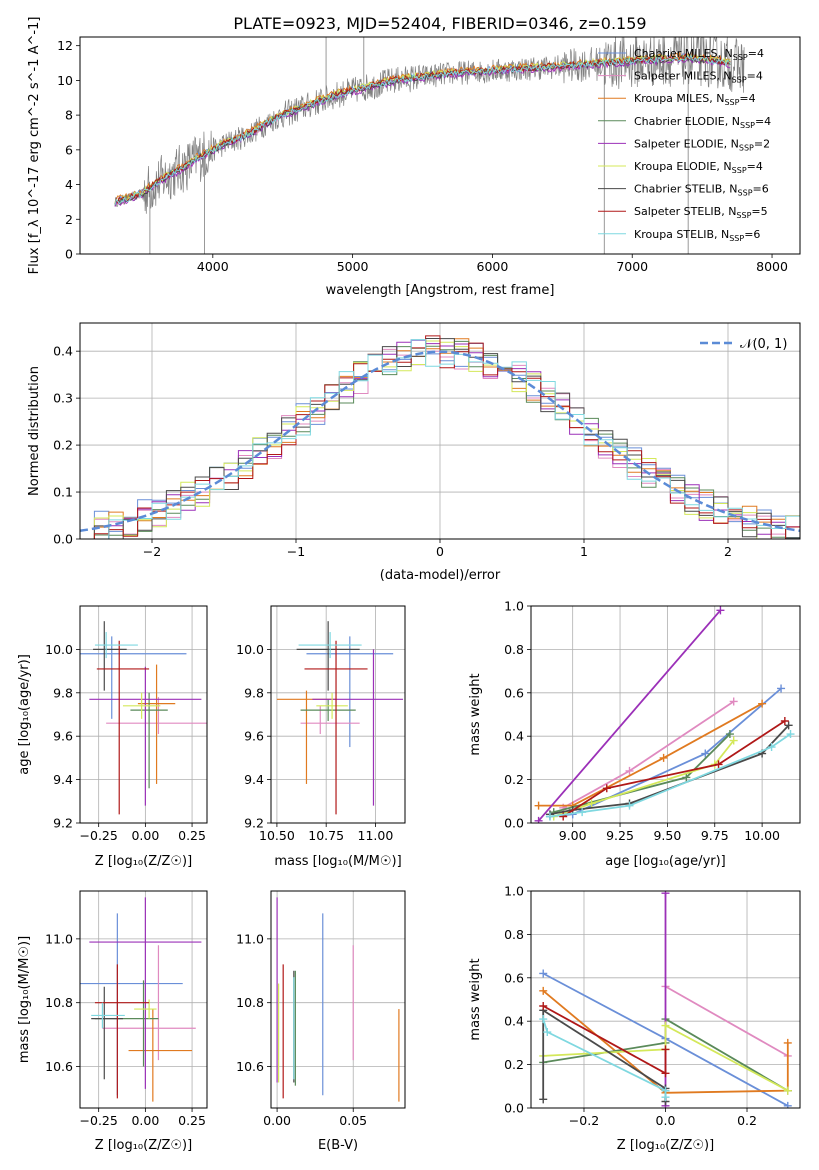 This screenshot has width=819, height=1170. What do you see at coordinates (99, 835) in the screenshot?
I see `x-tick-label: −0.25` at bounding box center [99, 835].